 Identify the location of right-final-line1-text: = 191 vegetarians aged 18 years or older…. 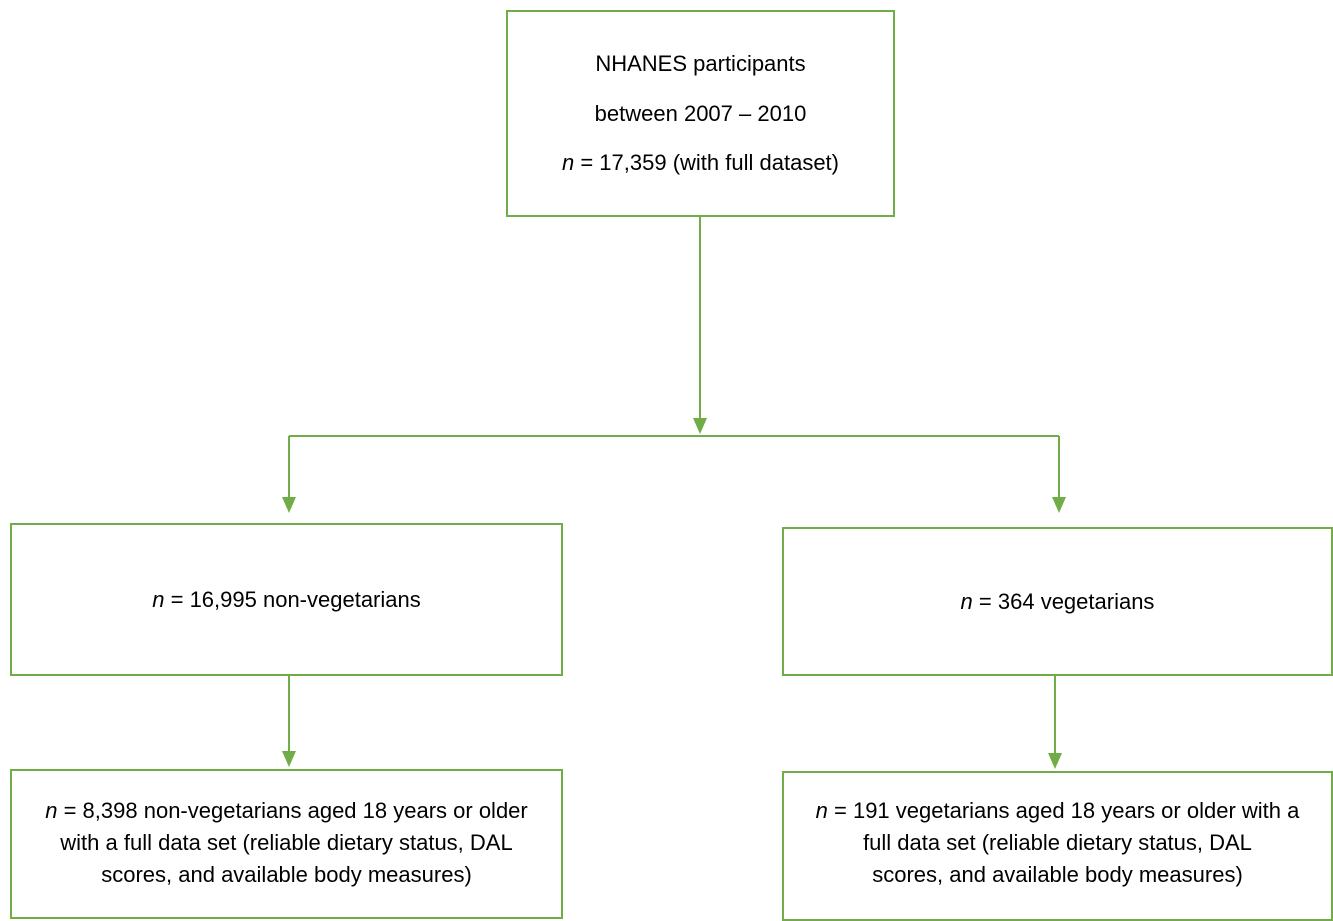
(1063, 810).